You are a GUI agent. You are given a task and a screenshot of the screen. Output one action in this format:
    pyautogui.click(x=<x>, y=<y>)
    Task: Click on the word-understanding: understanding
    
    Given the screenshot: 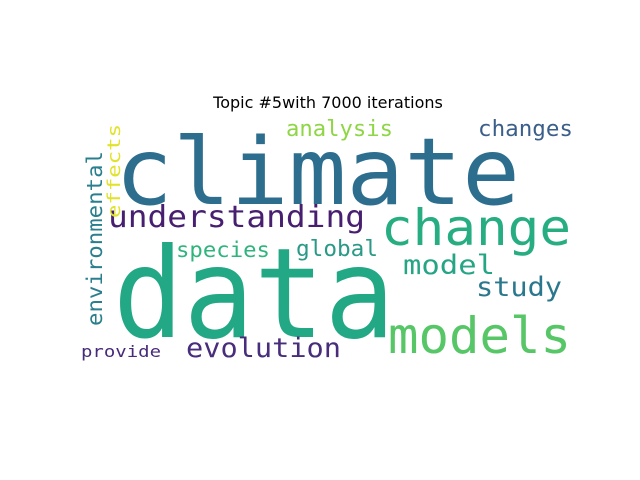 What is the action you would take?
    pyautogui.click(x=236, y=217)
    